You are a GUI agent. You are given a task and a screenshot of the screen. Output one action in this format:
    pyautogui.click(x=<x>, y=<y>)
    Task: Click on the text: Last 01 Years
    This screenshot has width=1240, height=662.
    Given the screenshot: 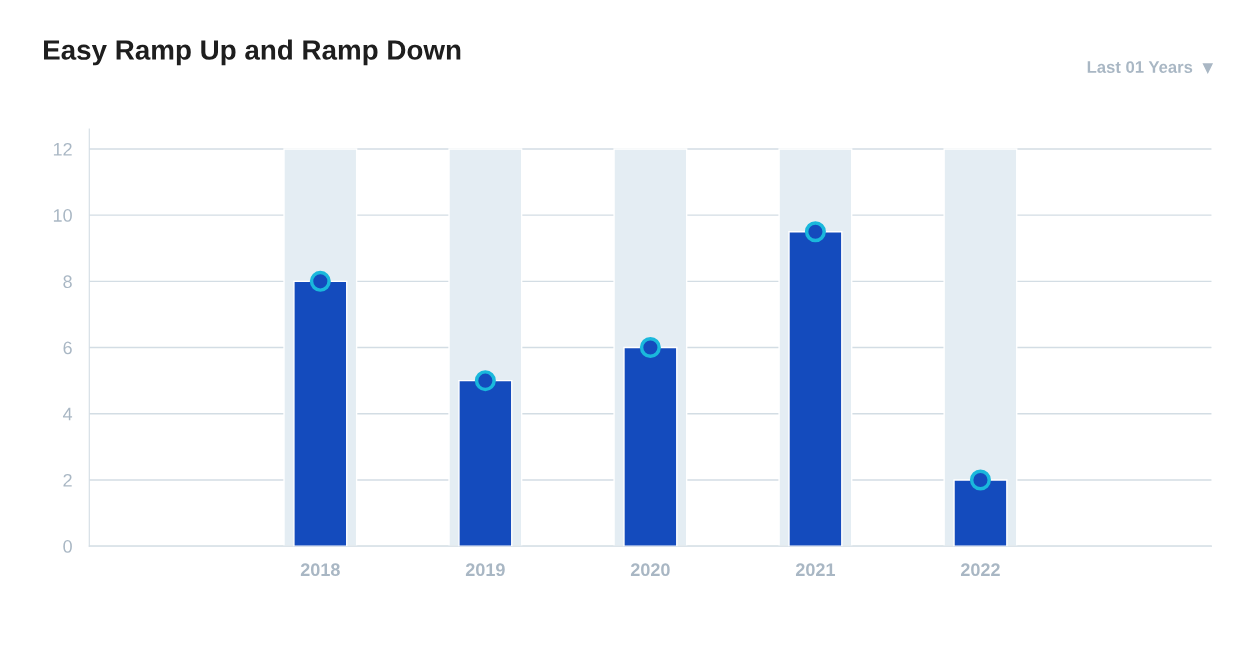 What is the action you would take?
    pyautogui.click(x=1140, y=67)
    